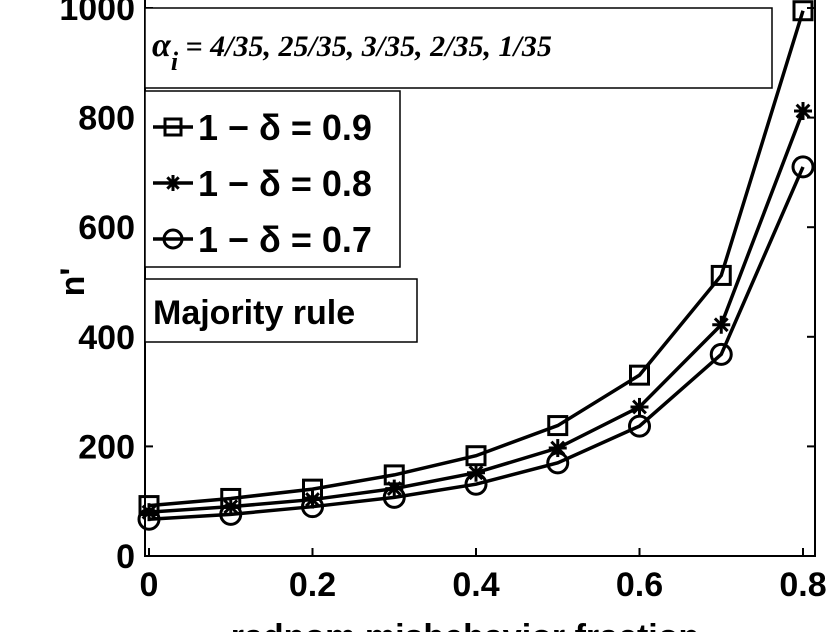  I want to click on rule-box: Majority rule, so click(281, 310).